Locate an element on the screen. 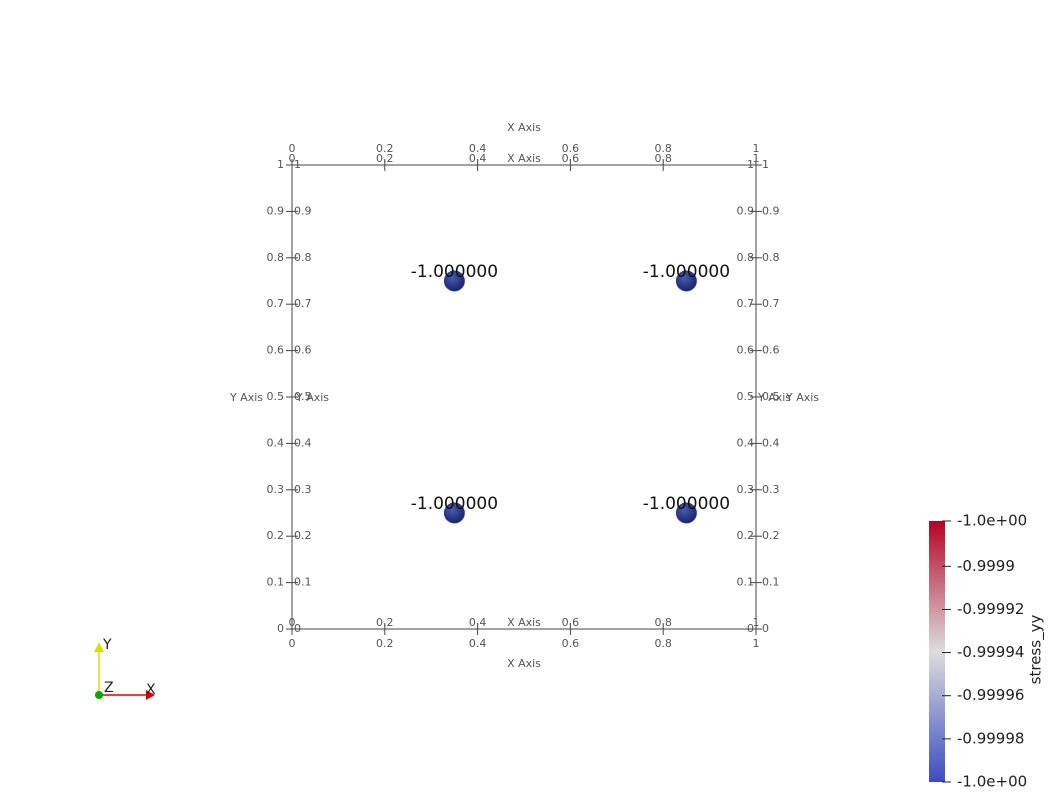  y-arrowhead is located at coordinates (99, 647).